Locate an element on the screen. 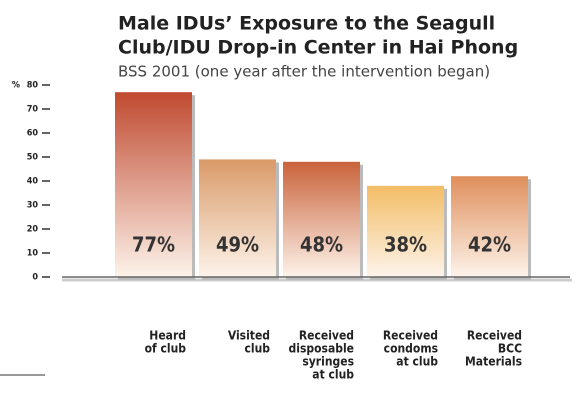 The height and width of the screenshot is (401, 581). value-label: 42% is located at coordinates (489, 245).